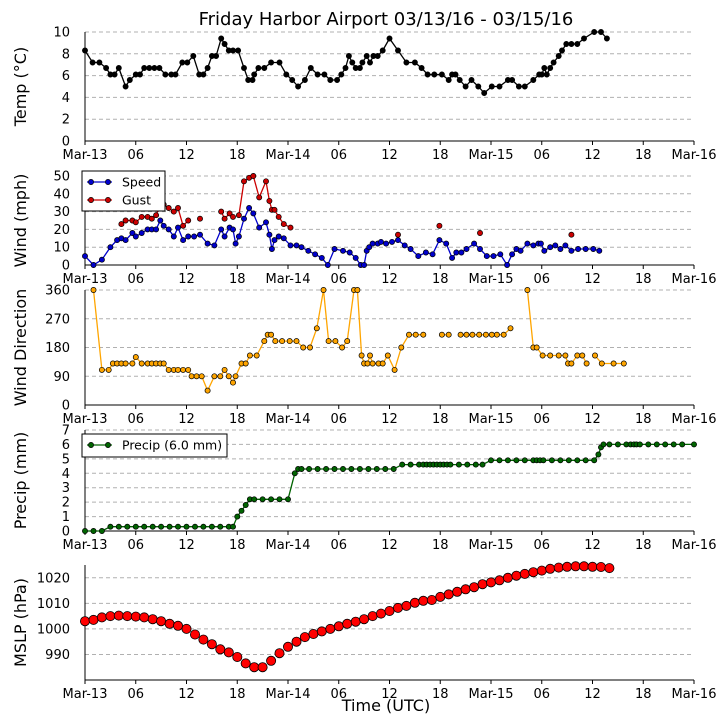 This screenshot has width=726, height=725. What do you see at coordinates (694, 279) in the screenshot?
I see `x-tick-label-wind: Mar-16` at bounding box center [694, 279].